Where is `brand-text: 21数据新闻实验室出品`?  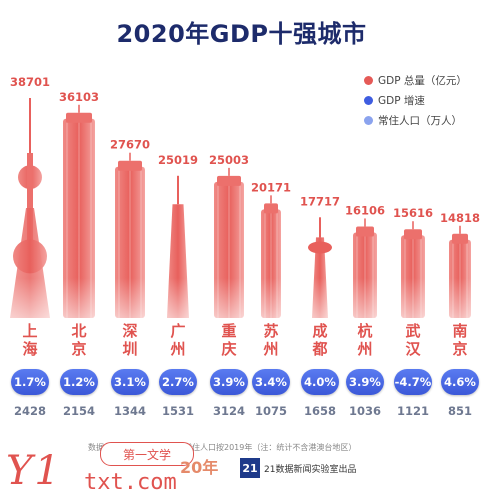 brand-text: 21数据新闻实验室出品 is located at coordinates (310, 469).